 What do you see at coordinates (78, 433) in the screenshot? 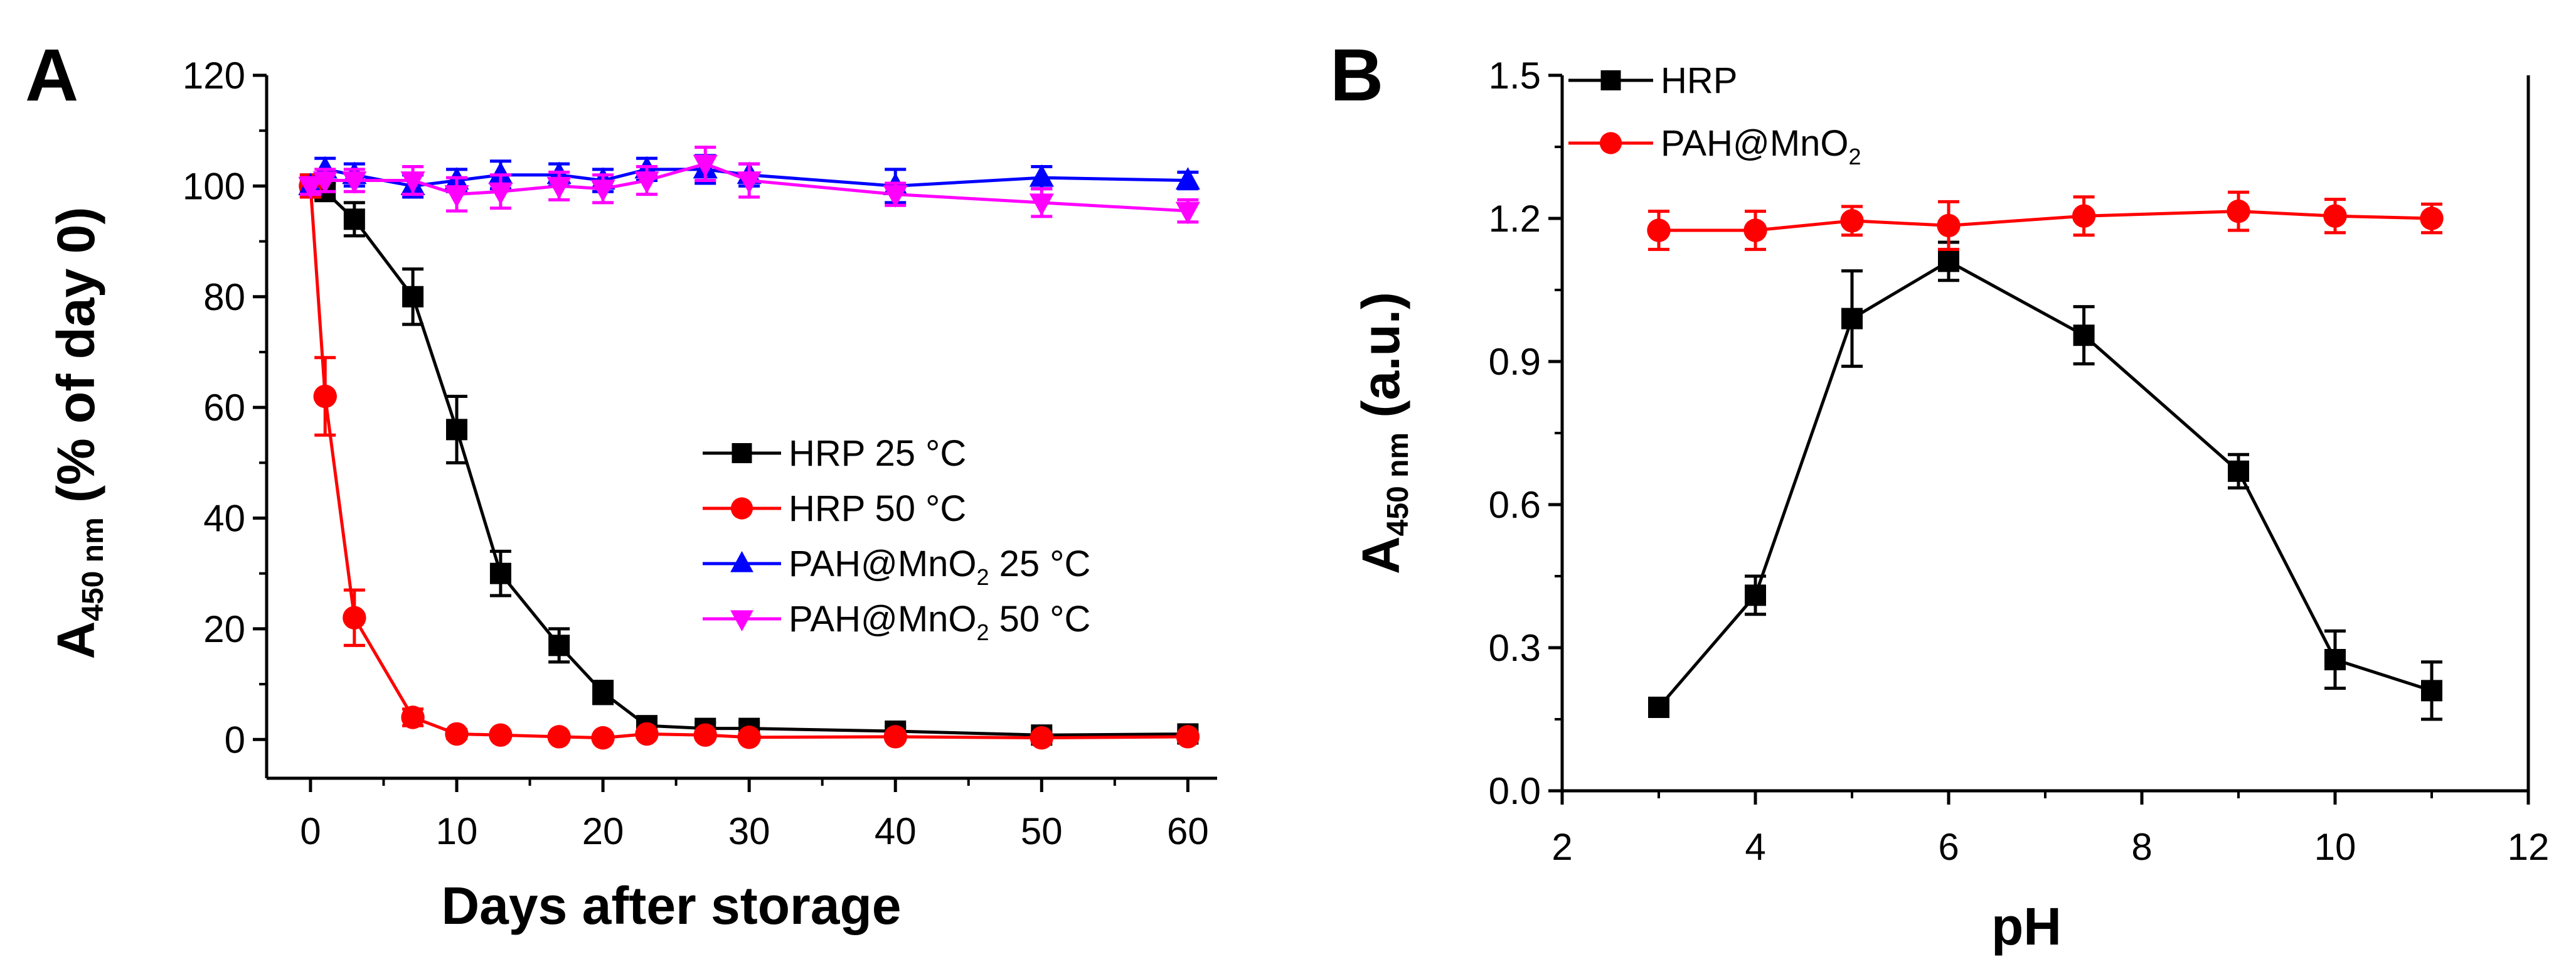
I see `panel-a-y-axis-label: A450 nm (% of day 0)` at bounding box center [78, 433].